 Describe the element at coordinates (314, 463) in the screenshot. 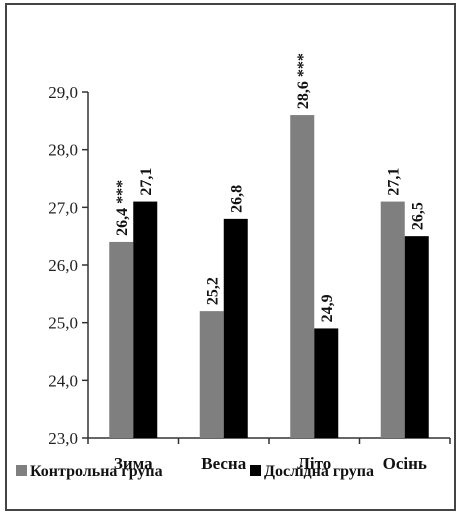

I see `category-label: Літо` at that location.